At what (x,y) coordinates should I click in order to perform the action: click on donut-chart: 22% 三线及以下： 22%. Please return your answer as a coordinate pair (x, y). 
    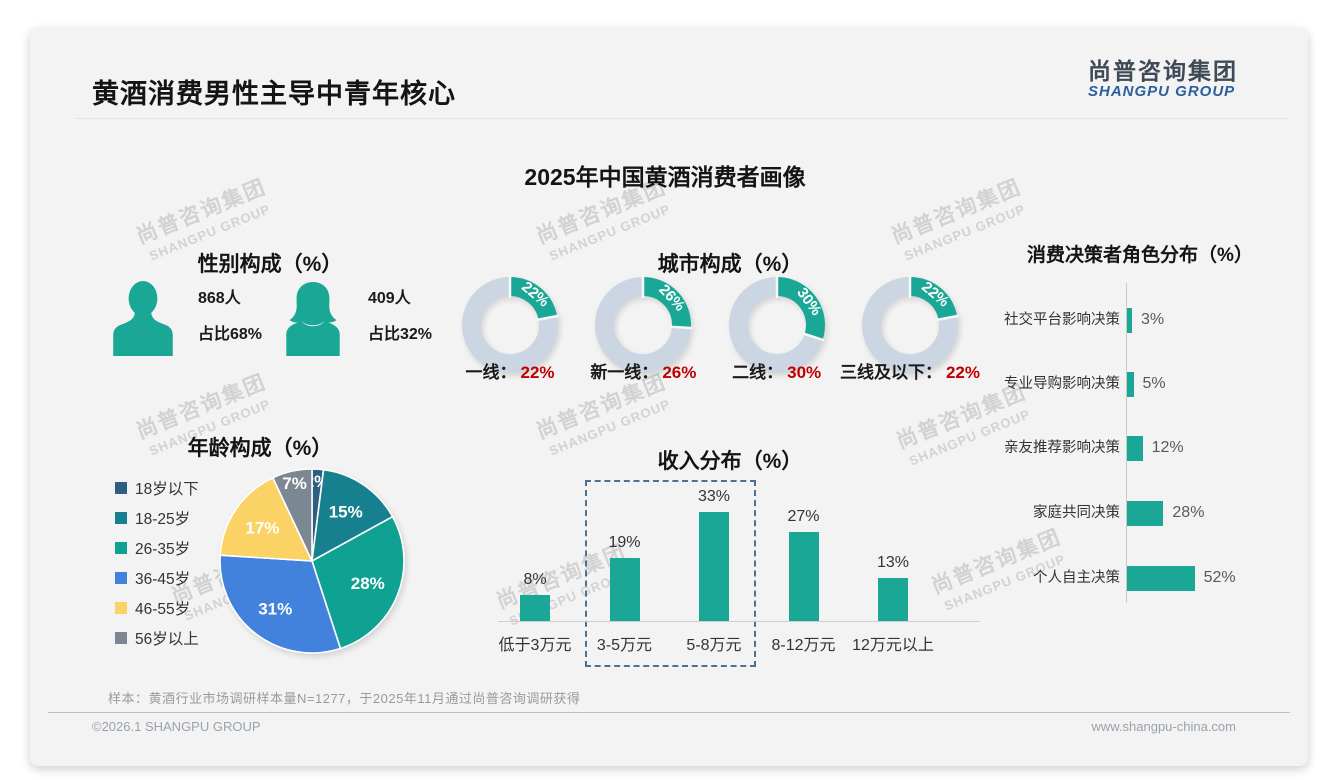
    Looking at the image, I should click on (910, 326).